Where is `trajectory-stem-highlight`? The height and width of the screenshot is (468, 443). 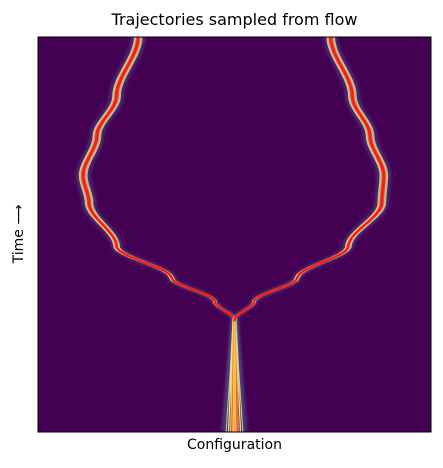 trajectory-stem-highlight is located at coordinates (234, 376).